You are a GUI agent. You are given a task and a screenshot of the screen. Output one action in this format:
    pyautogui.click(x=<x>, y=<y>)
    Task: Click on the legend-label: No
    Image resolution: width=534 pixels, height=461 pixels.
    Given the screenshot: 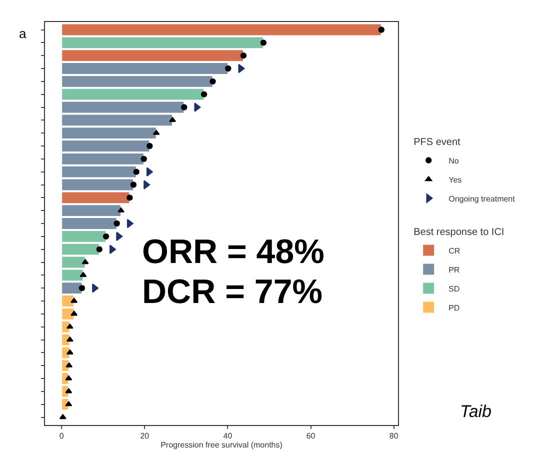 What is the action you would take?
    pyautogui.click(x=454, y=161)
    